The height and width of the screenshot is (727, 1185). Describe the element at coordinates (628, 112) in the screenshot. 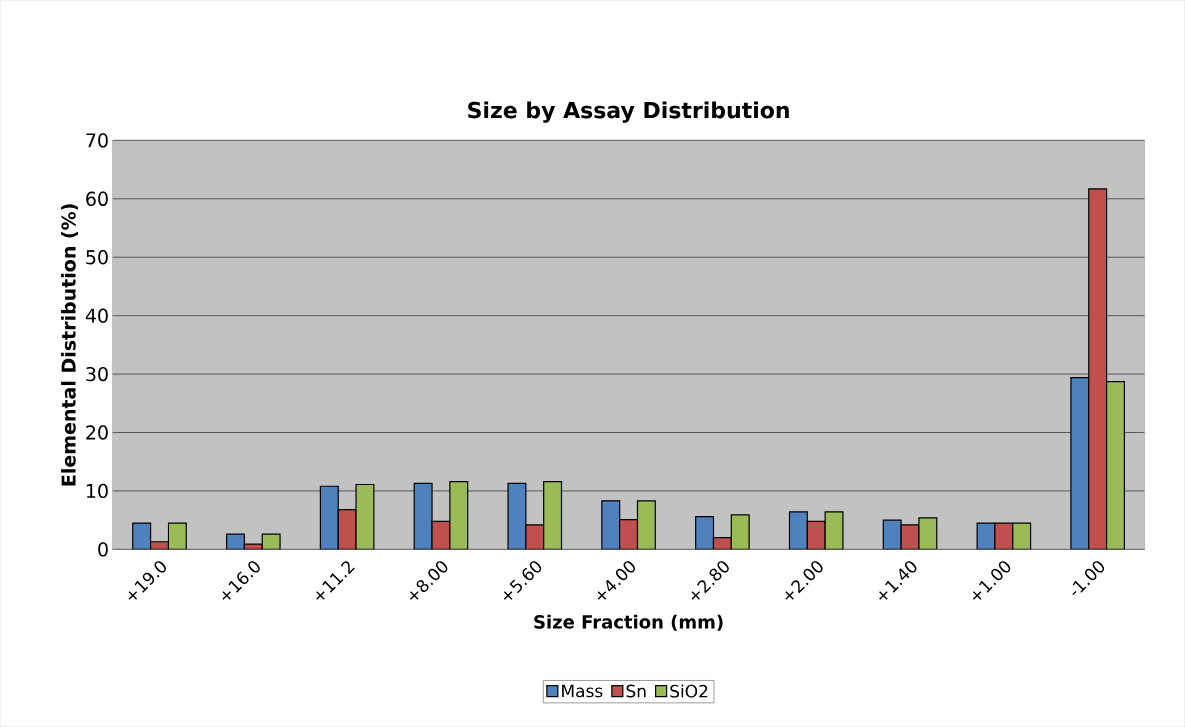

I see `chart-title: Size by Assay Distribution` at that location.